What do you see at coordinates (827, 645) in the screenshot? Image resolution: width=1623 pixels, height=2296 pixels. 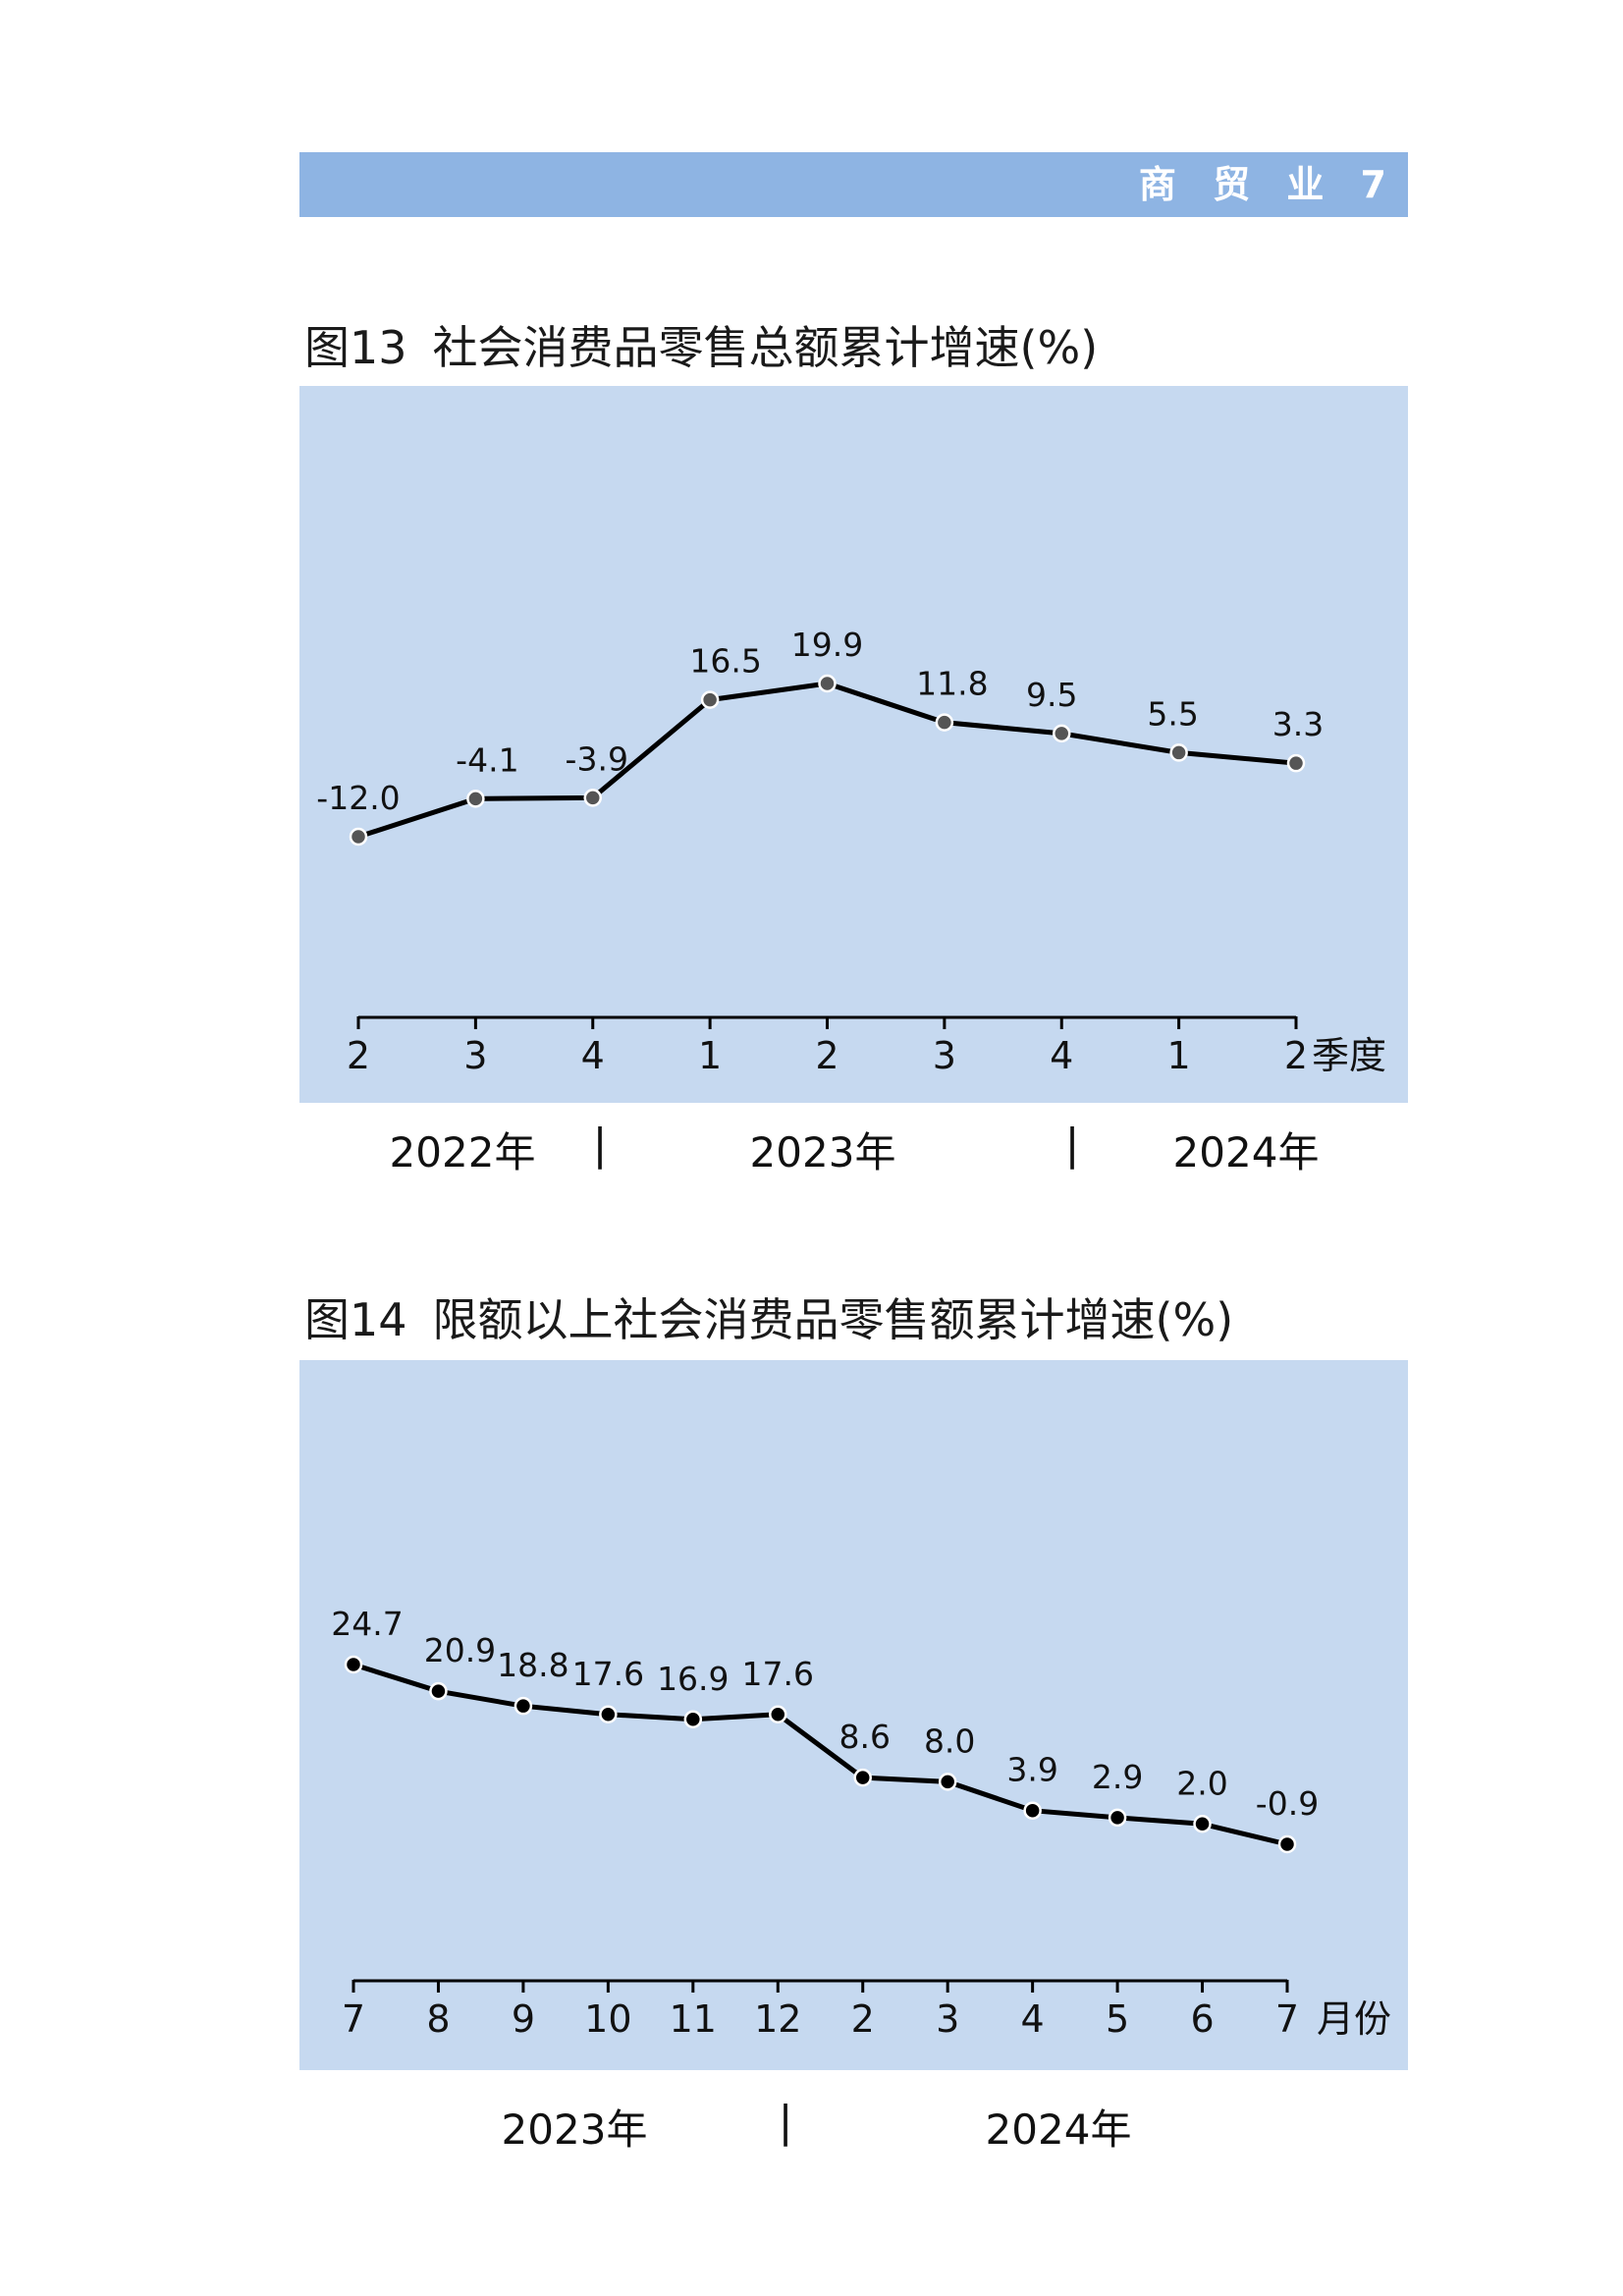 I see `data-label: 19.9` at bounding box center [827, 645].